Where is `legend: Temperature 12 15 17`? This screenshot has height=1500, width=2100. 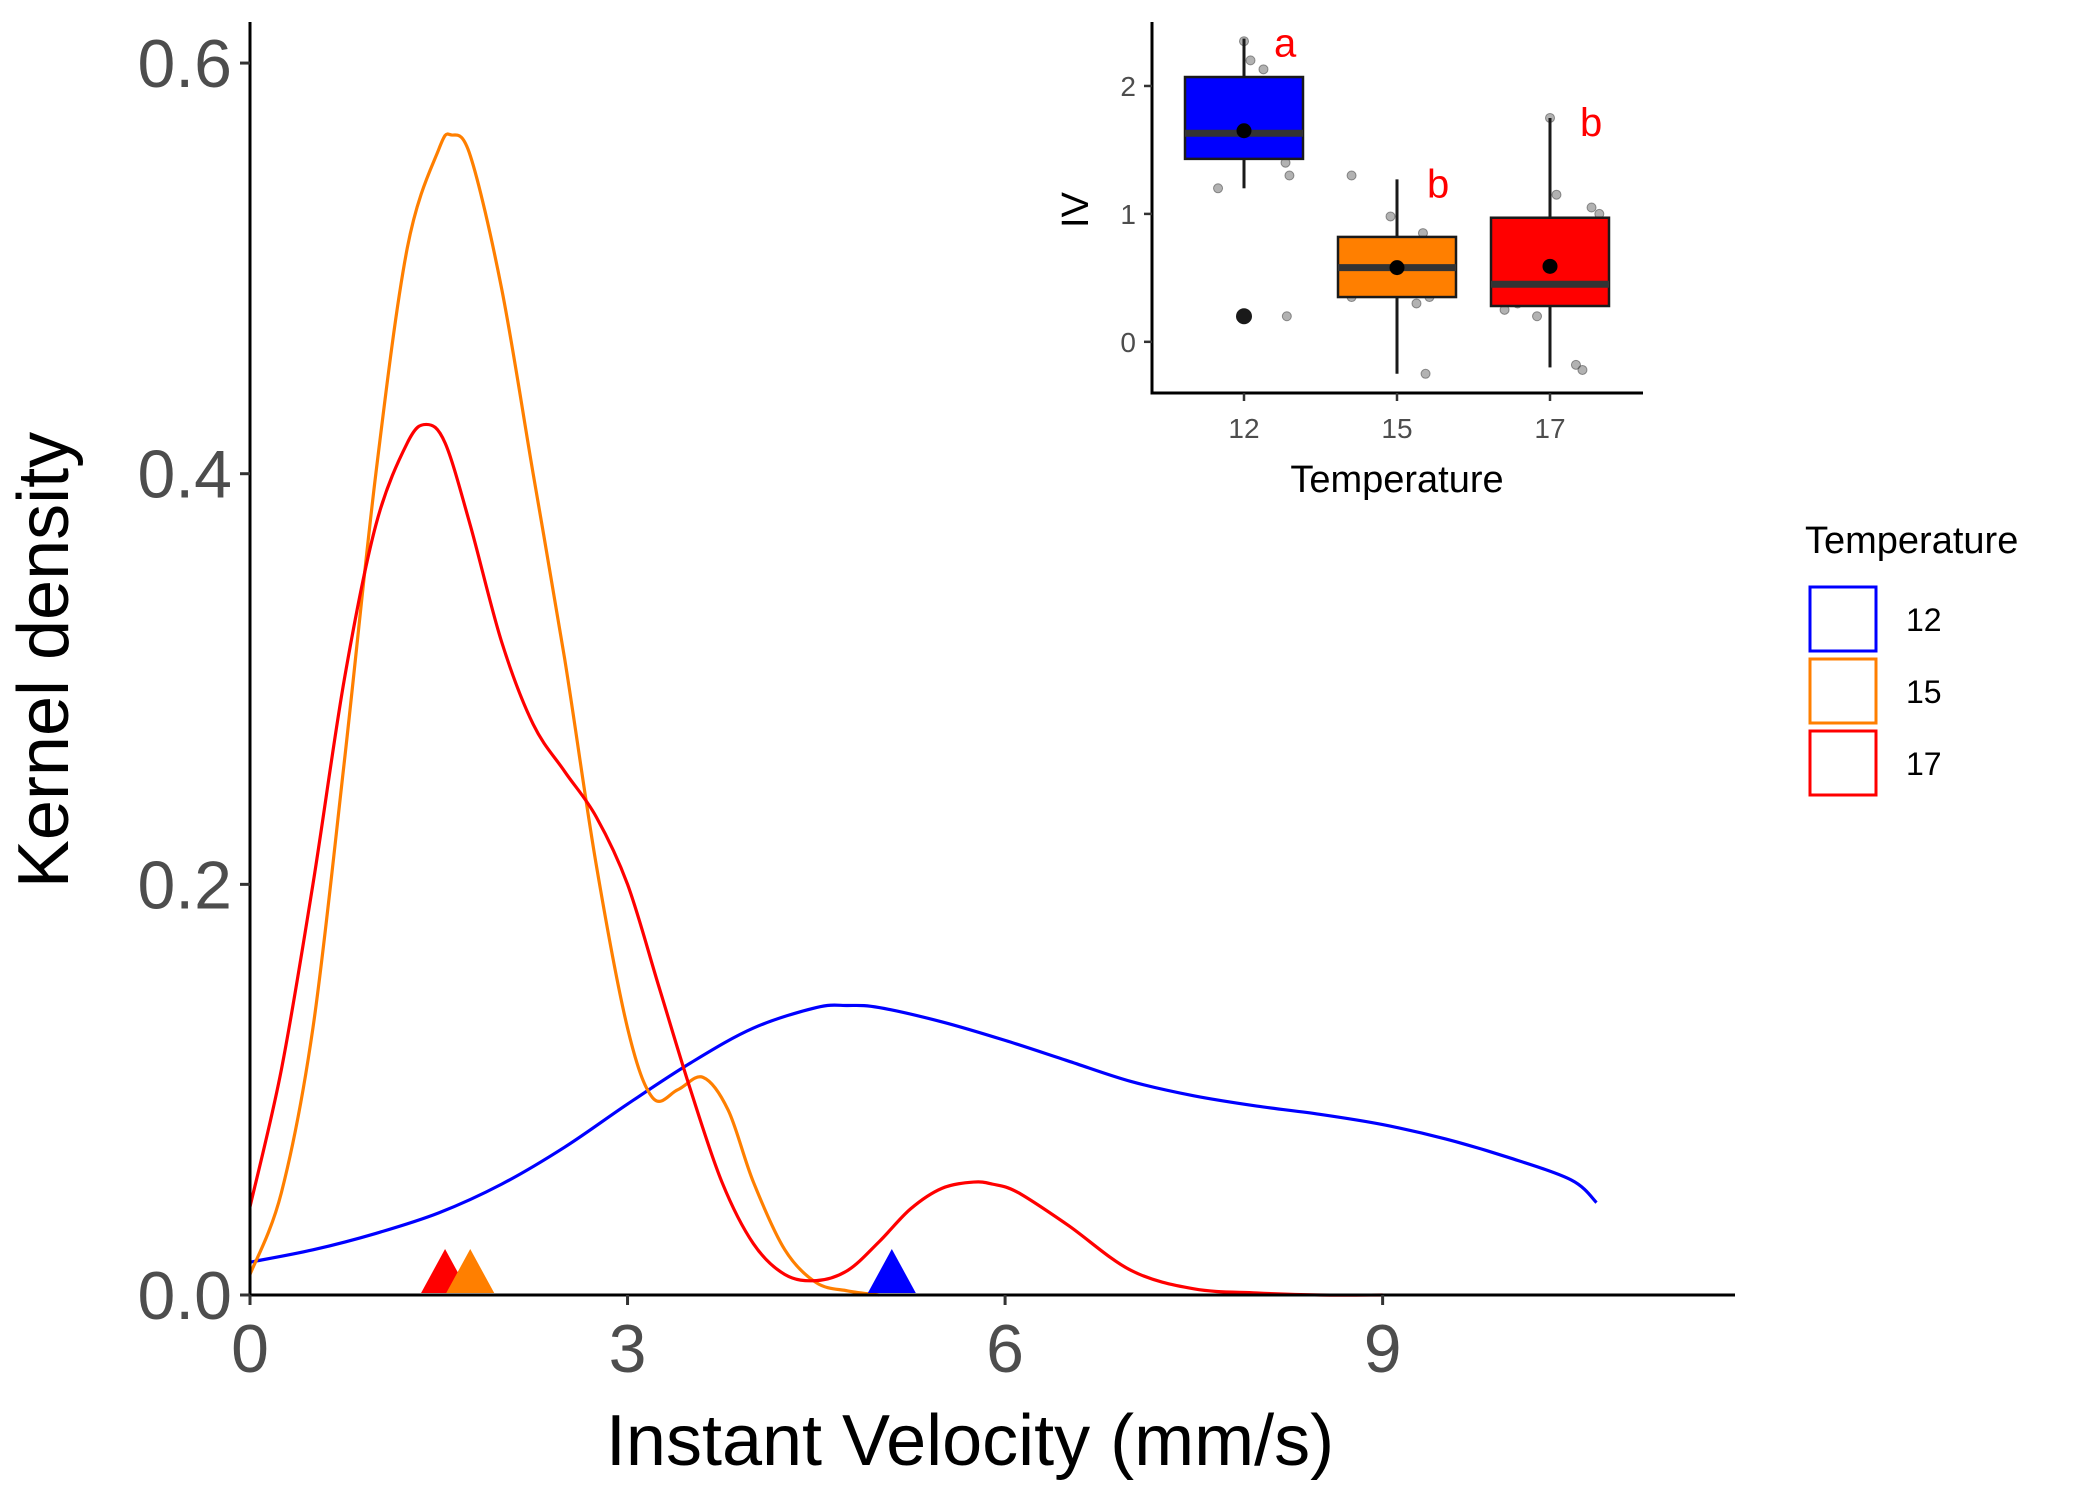 legend: Temperature 12 15 17 is located at coordinates (1911, 658).